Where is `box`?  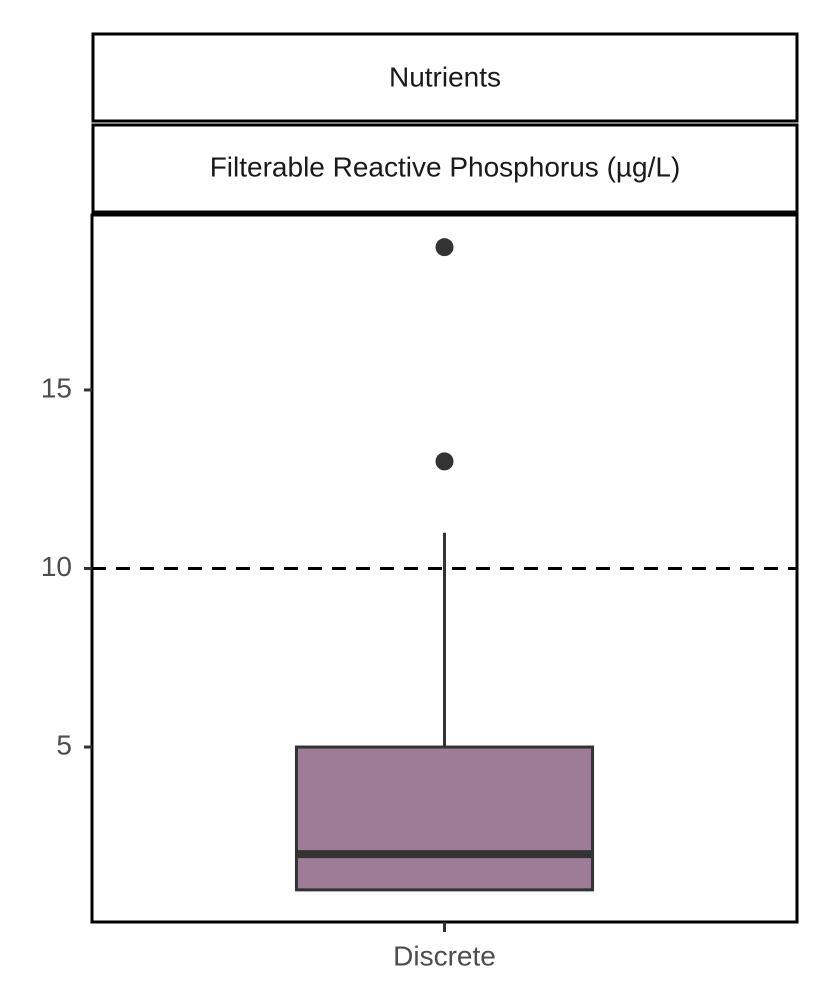
box is located at coordinates (444, 818).